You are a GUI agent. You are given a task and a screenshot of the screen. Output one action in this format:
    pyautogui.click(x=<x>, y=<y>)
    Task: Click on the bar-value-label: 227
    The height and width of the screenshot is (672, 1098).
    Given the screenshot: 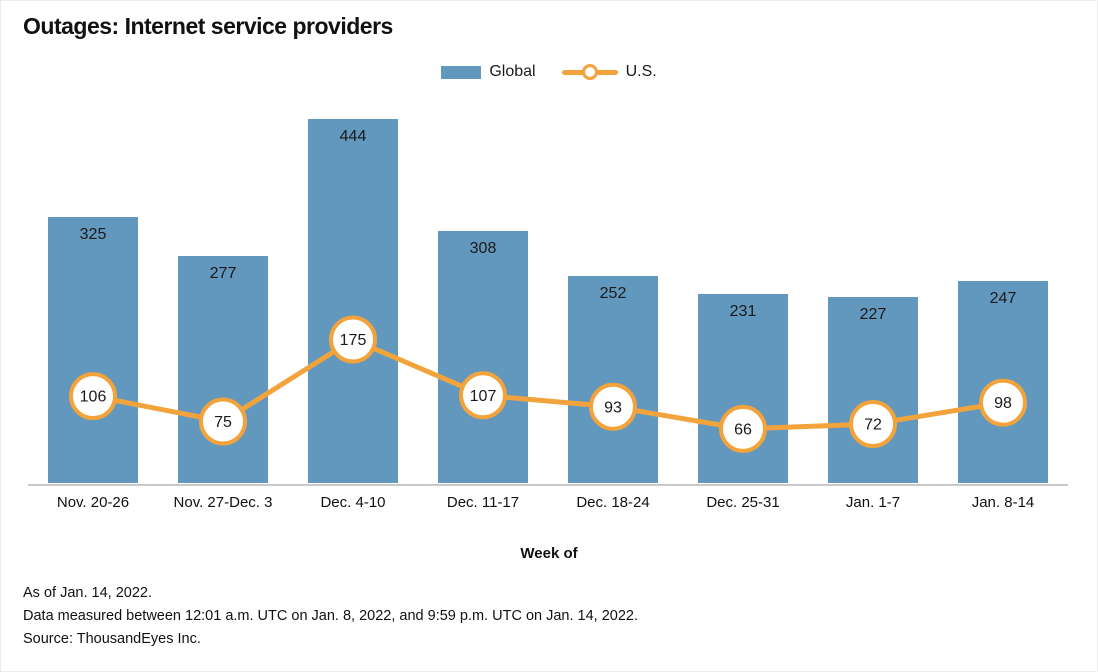 What is the action you would take?
    pyautogui.click(x=873, y=314)
    